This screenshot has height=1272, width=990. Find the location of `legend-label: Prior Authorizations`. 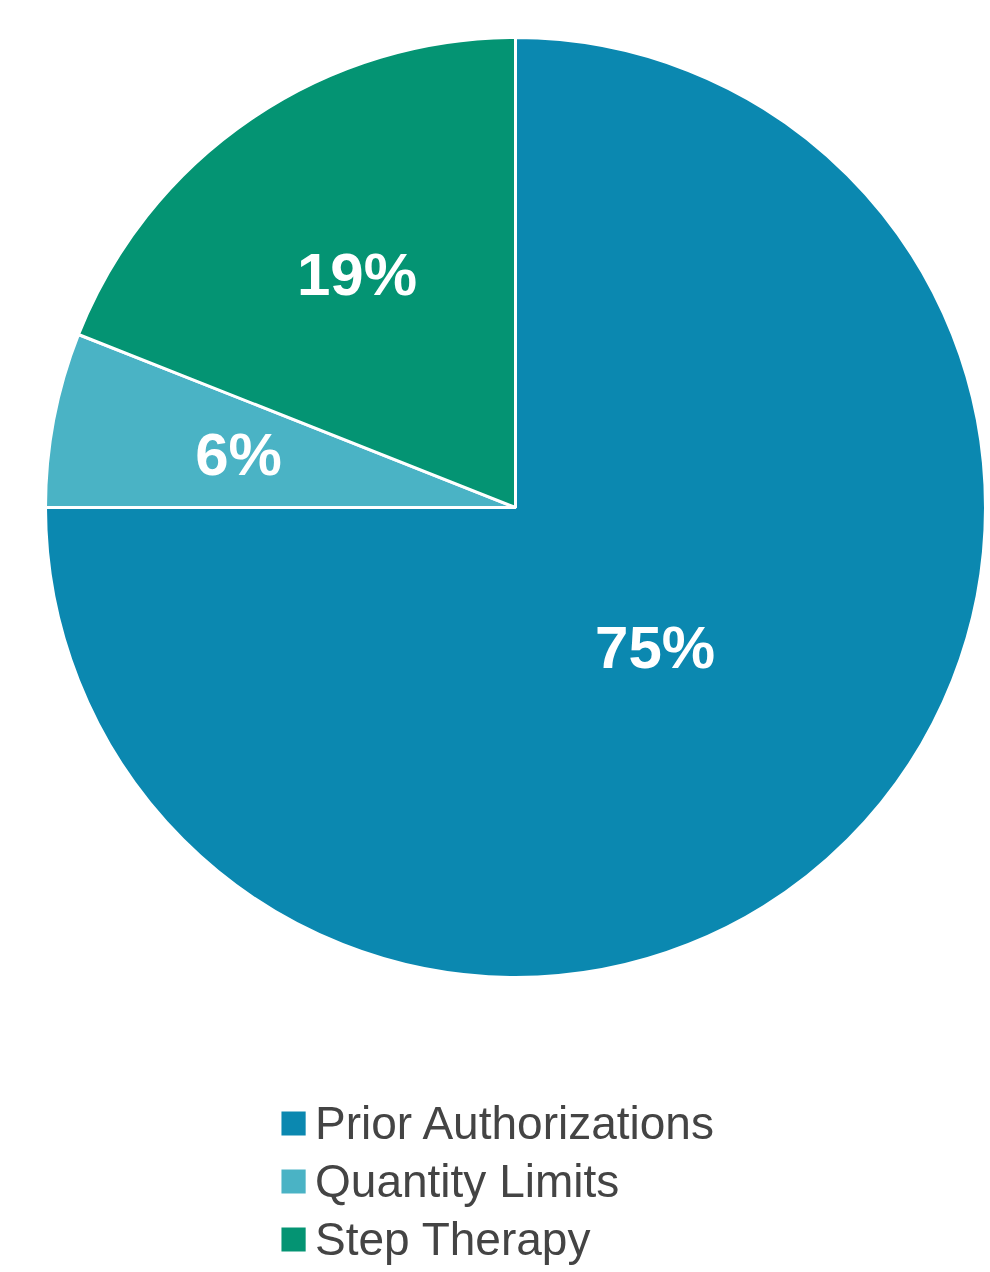

legend-label: Prior Authorizations is located at coordinates (514, 1123).